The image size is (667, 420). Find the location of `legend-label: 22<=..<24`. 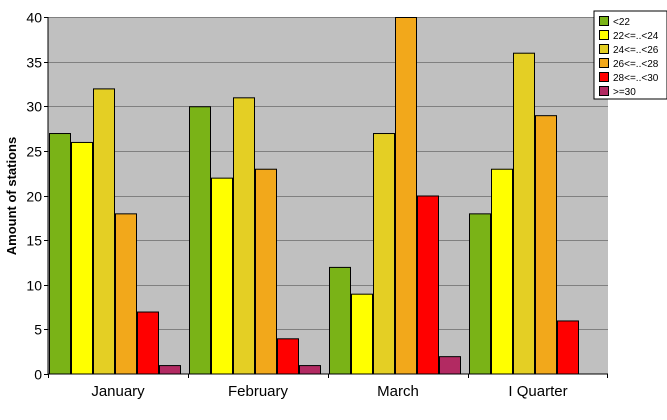

legend-label: 22<=..<24 is located at coordinates (636, 36).